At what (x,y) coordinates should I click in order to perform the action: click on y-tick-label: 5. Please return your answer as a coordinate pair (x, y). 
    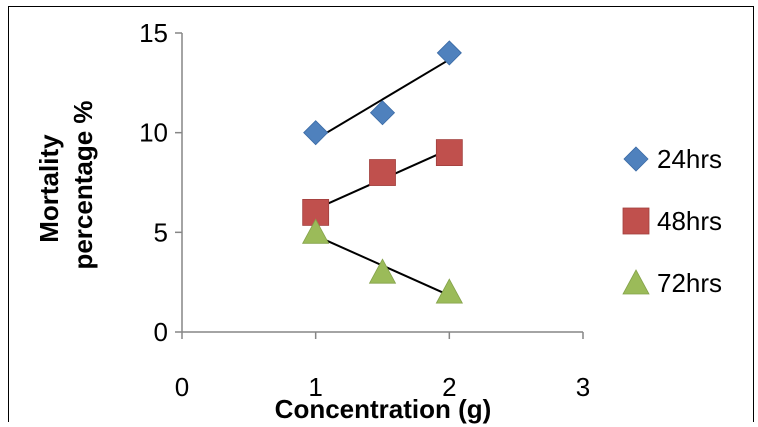
    Looking at the image, I should click on (161, 232).